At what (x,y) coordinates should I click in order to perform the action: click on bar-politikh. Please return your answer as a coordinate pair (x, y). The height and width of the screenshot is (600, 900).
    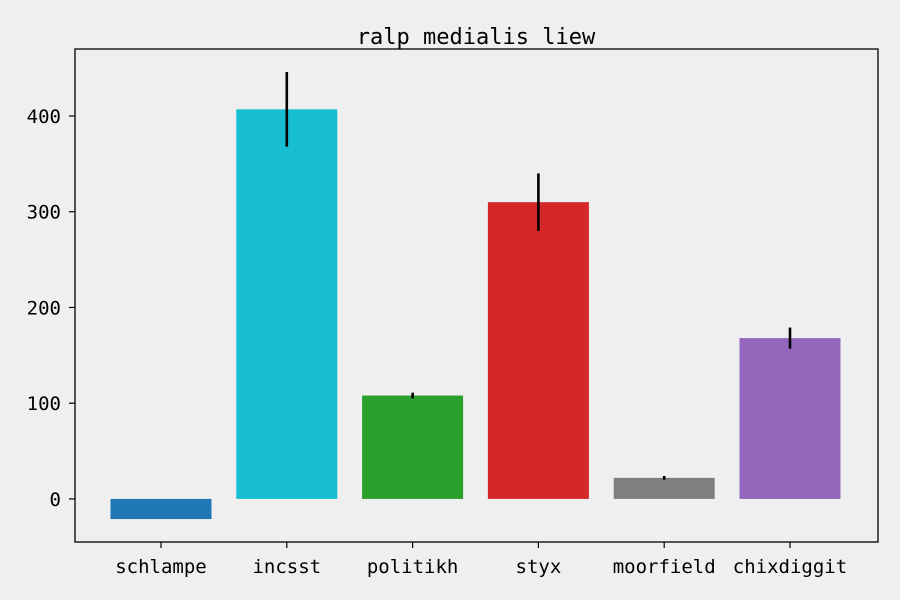
    Looking at the image, I should click on (413, 447).